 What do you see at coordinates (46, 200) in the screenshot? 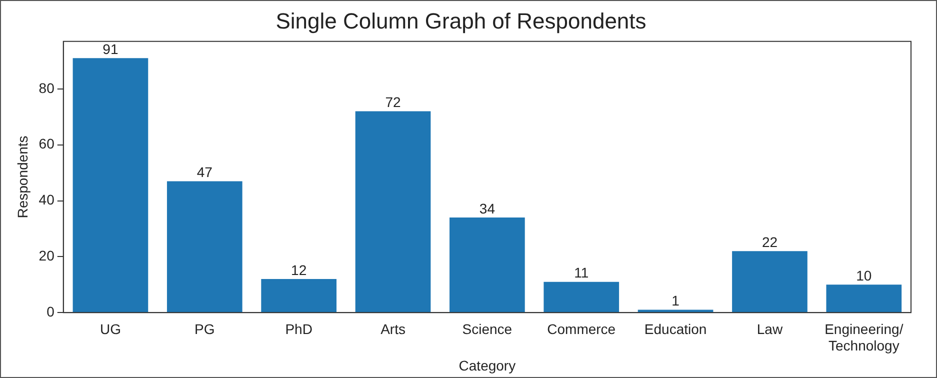
I see `y-tick-label: 40` at bounding box center [46, 200].